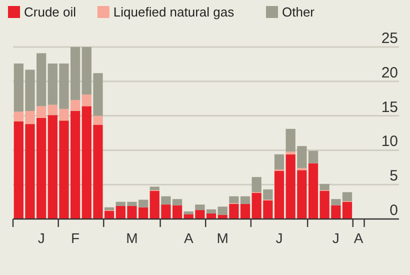 This screenshot has width=410, height=275. Describe the element at coordinates (389, 141) in the screenshot. I see `y-tick-label: 10` at that location.